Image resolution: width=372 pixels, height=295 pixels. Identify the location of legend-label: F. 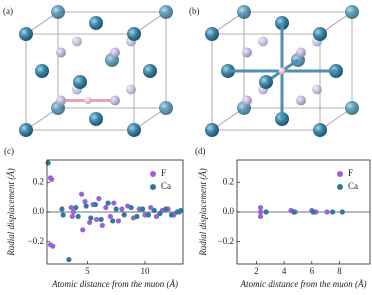
(163, 173).